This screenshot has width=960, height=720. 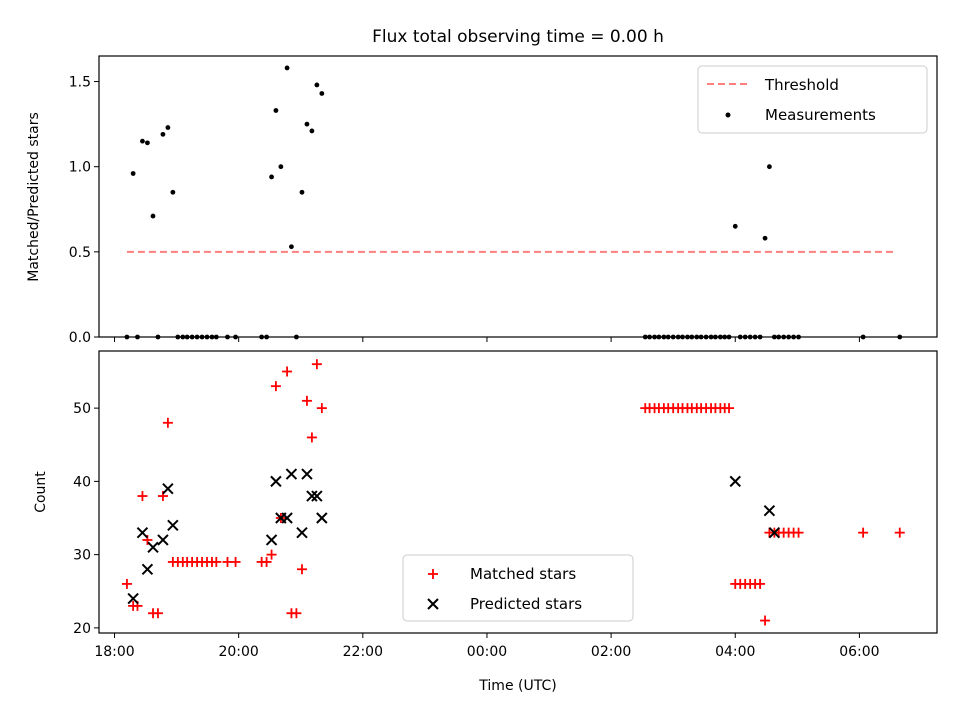 I want to click on top-chart-title: Flux total observing time = 0.00 h, so click(x=518, y=37).